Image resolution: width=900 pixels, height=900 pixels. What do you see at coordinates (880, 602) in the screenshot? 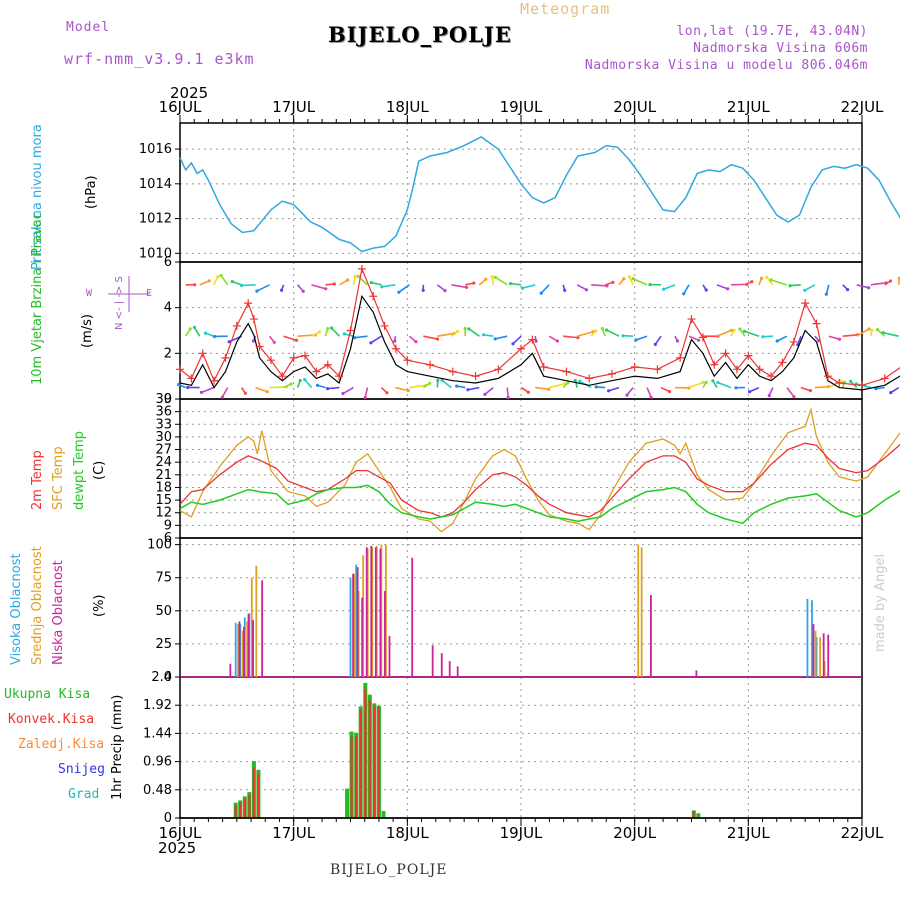
I see `credit-label: made by Angel` at bounding box center [880, 602].